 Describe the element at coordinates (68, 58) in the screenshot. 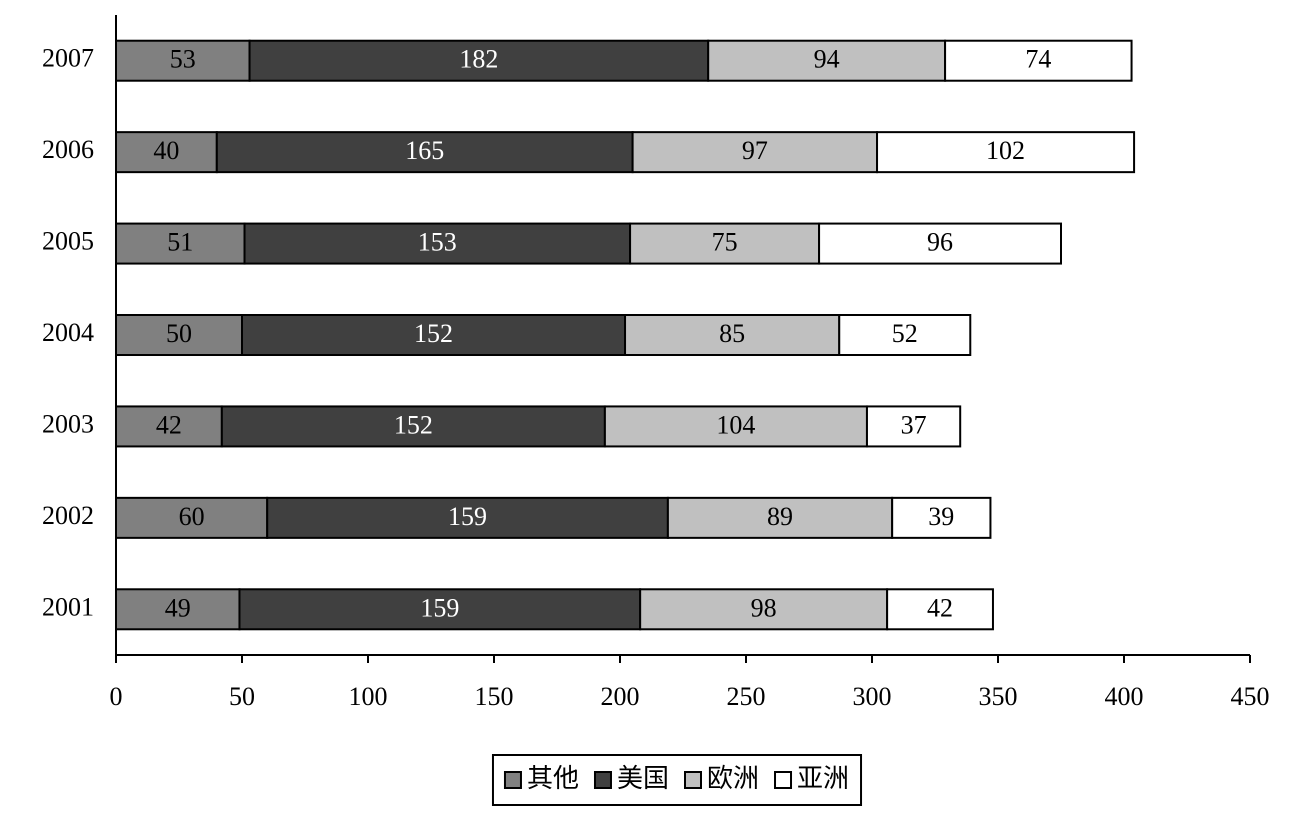

I see `y-tick-label: 2007` at that location.